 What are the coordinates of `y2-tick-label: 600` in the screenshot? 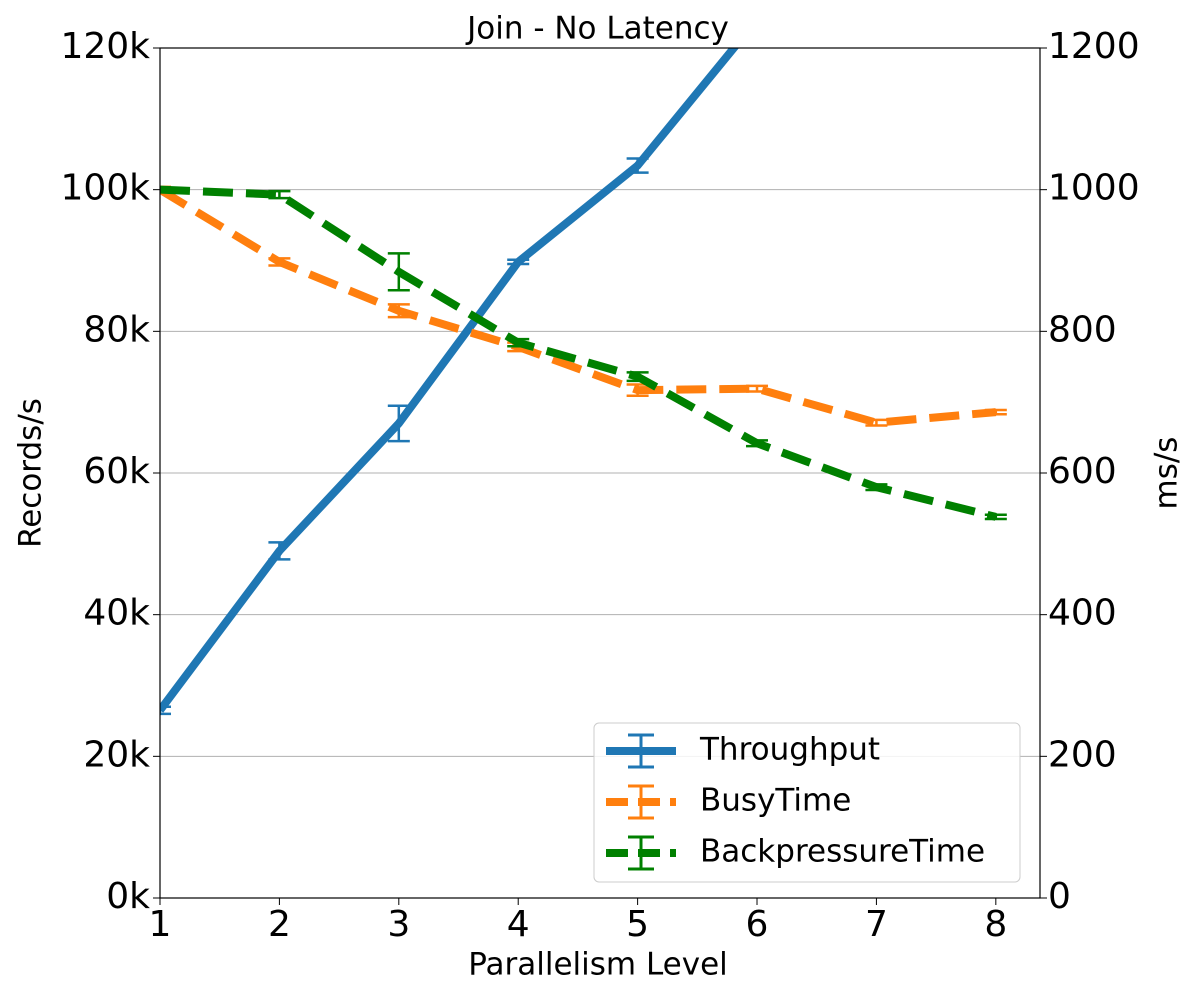 It's located at (1082, 471).